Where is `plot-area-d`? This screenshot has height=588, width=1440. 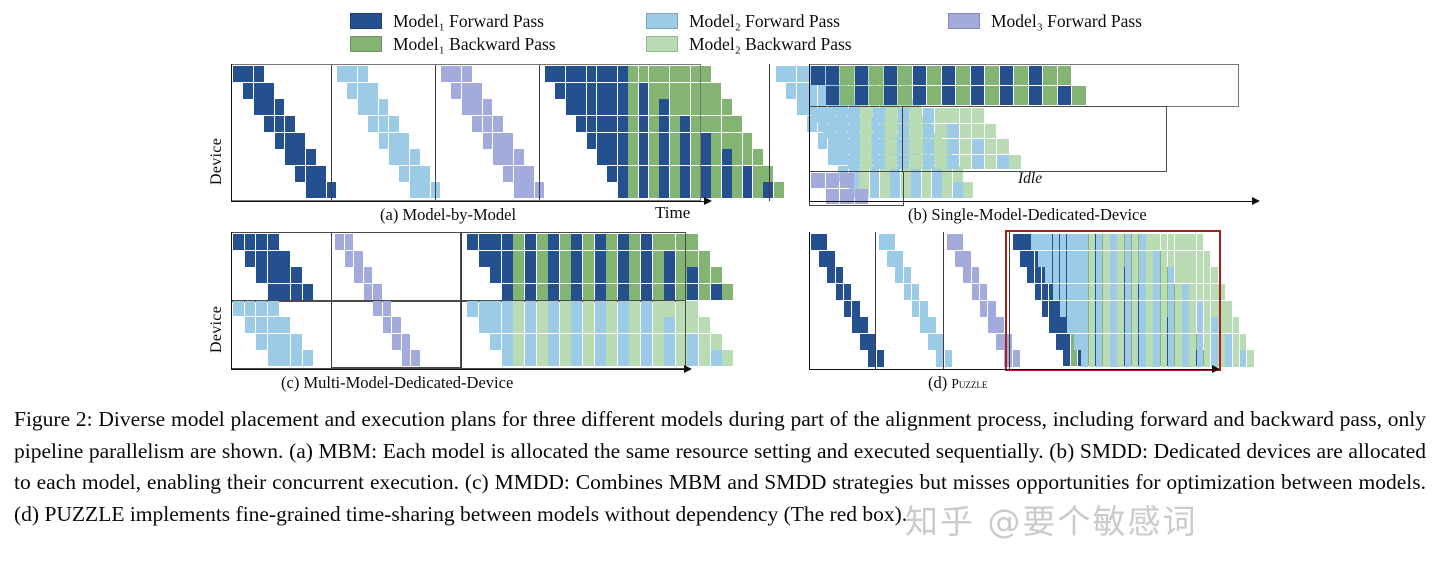 plot-area-d is located at coordinates (1031, 300).